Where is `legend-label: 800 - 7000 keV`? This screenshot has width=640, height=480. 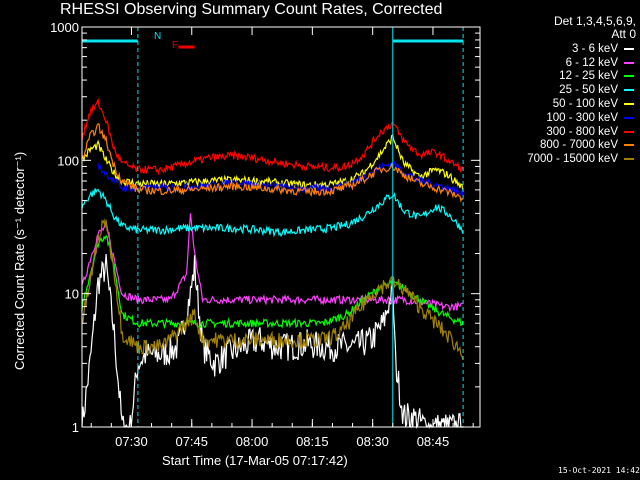
legend-label: 800 - 7000 keV is located at coordinates (578, 145).